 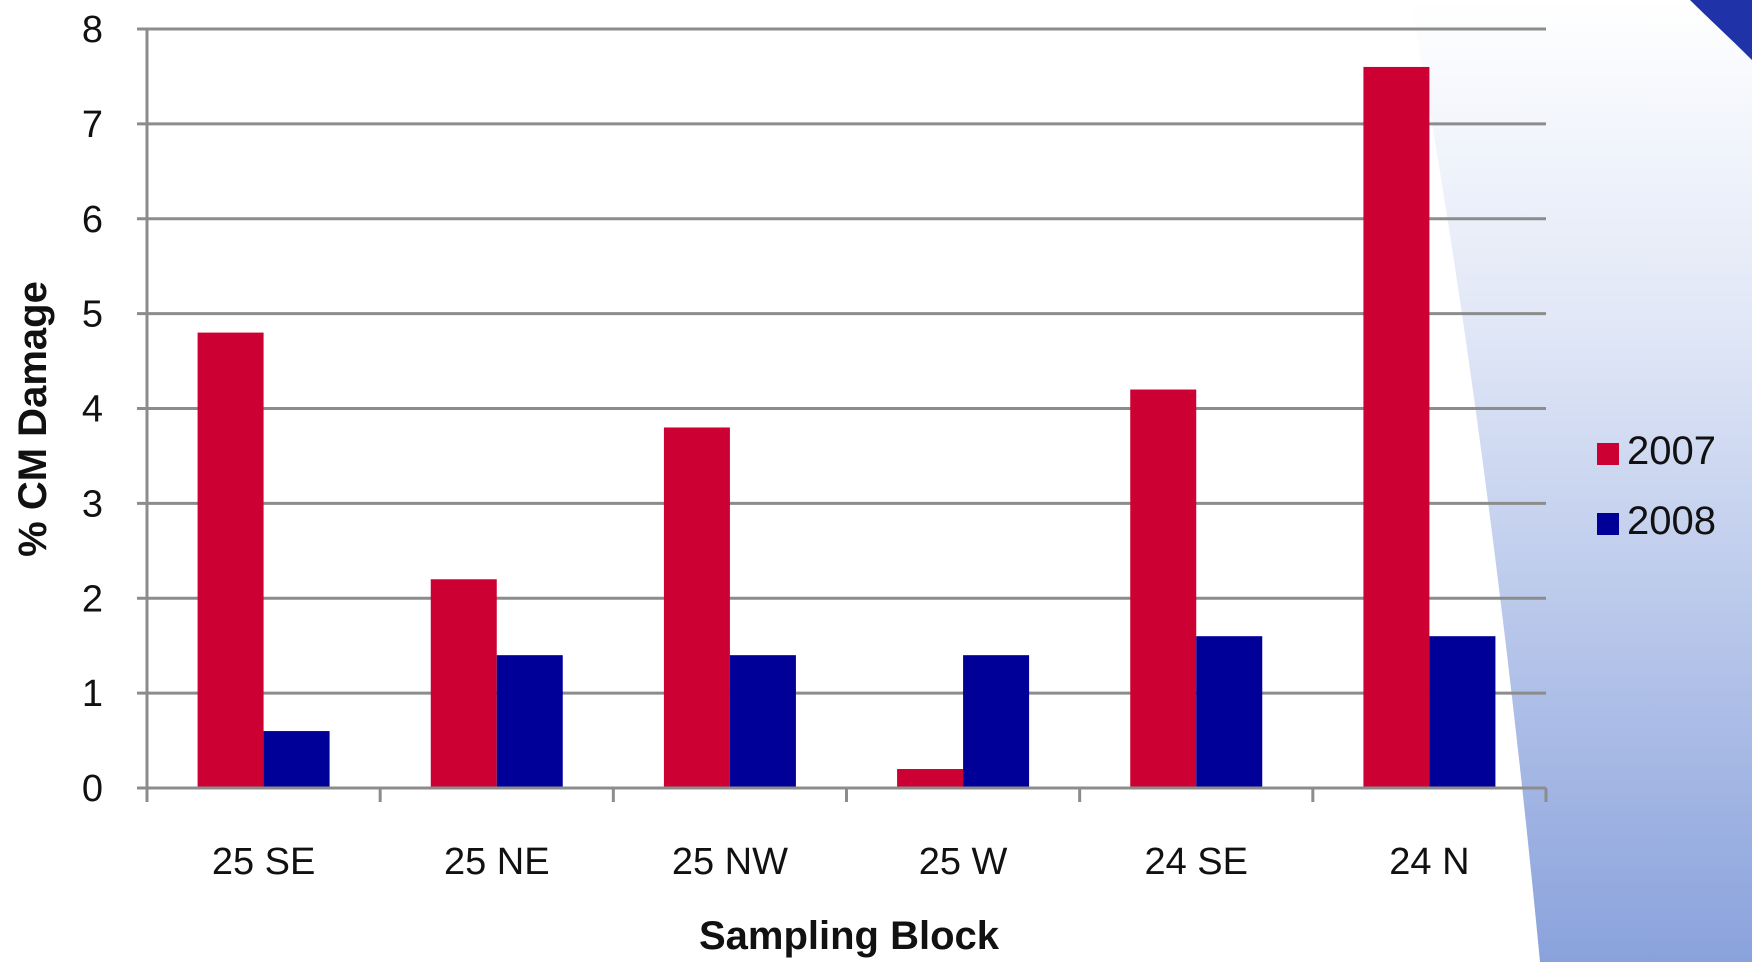 I want to click on bar-2008-25-se, so click(x=296, y=759).